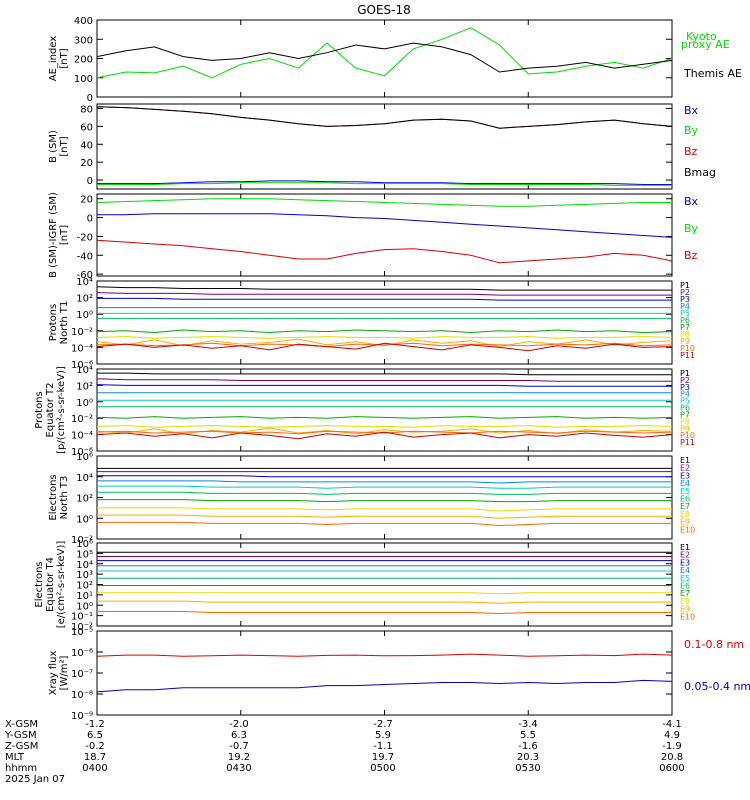 This screenshot has height=800, width=750. Describe the element at coordinates (384, 117) in the screenshot. I see `series-line-bmag` at that location.